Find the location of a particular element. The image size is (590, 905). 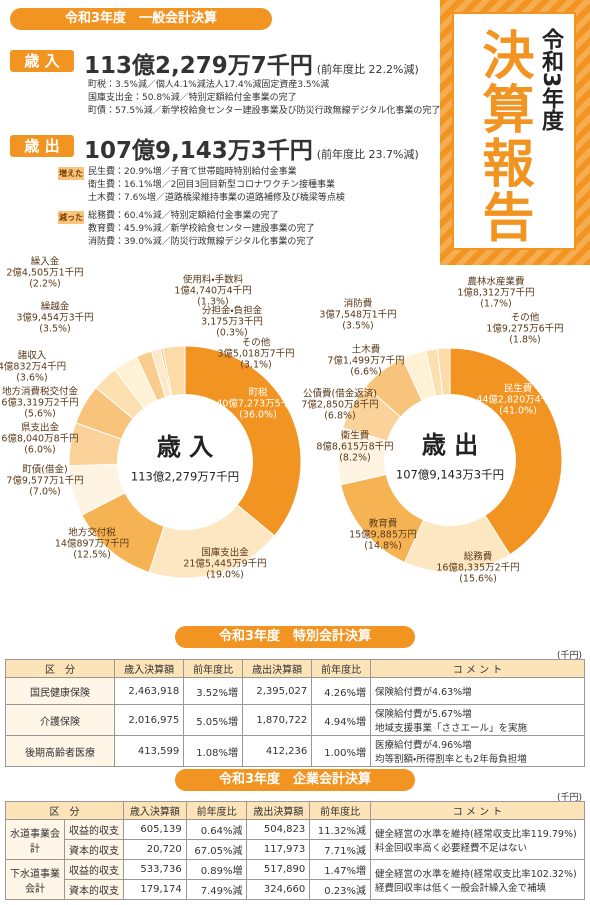

slice-name: 町債(借金) is located at coordinates (44, 470).